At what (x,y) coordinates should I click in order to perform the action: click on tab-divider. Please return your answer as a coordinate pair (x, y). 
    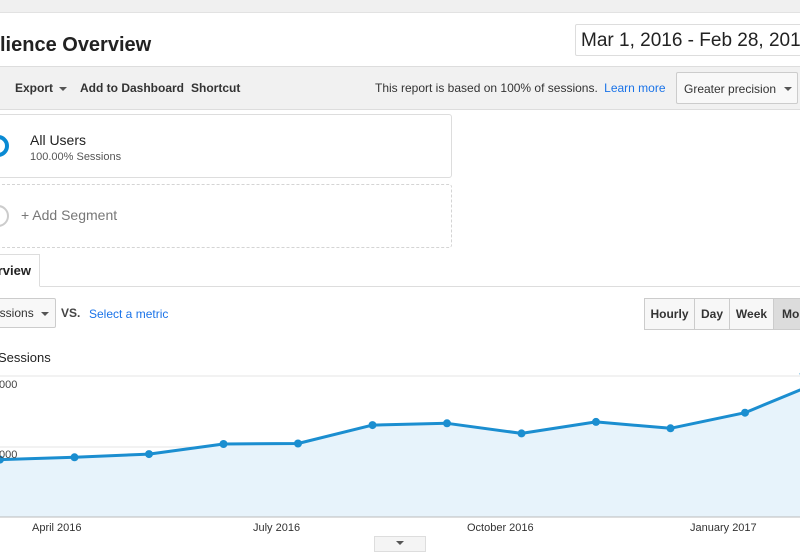
    Looking at the image, I should click on (400, 286).